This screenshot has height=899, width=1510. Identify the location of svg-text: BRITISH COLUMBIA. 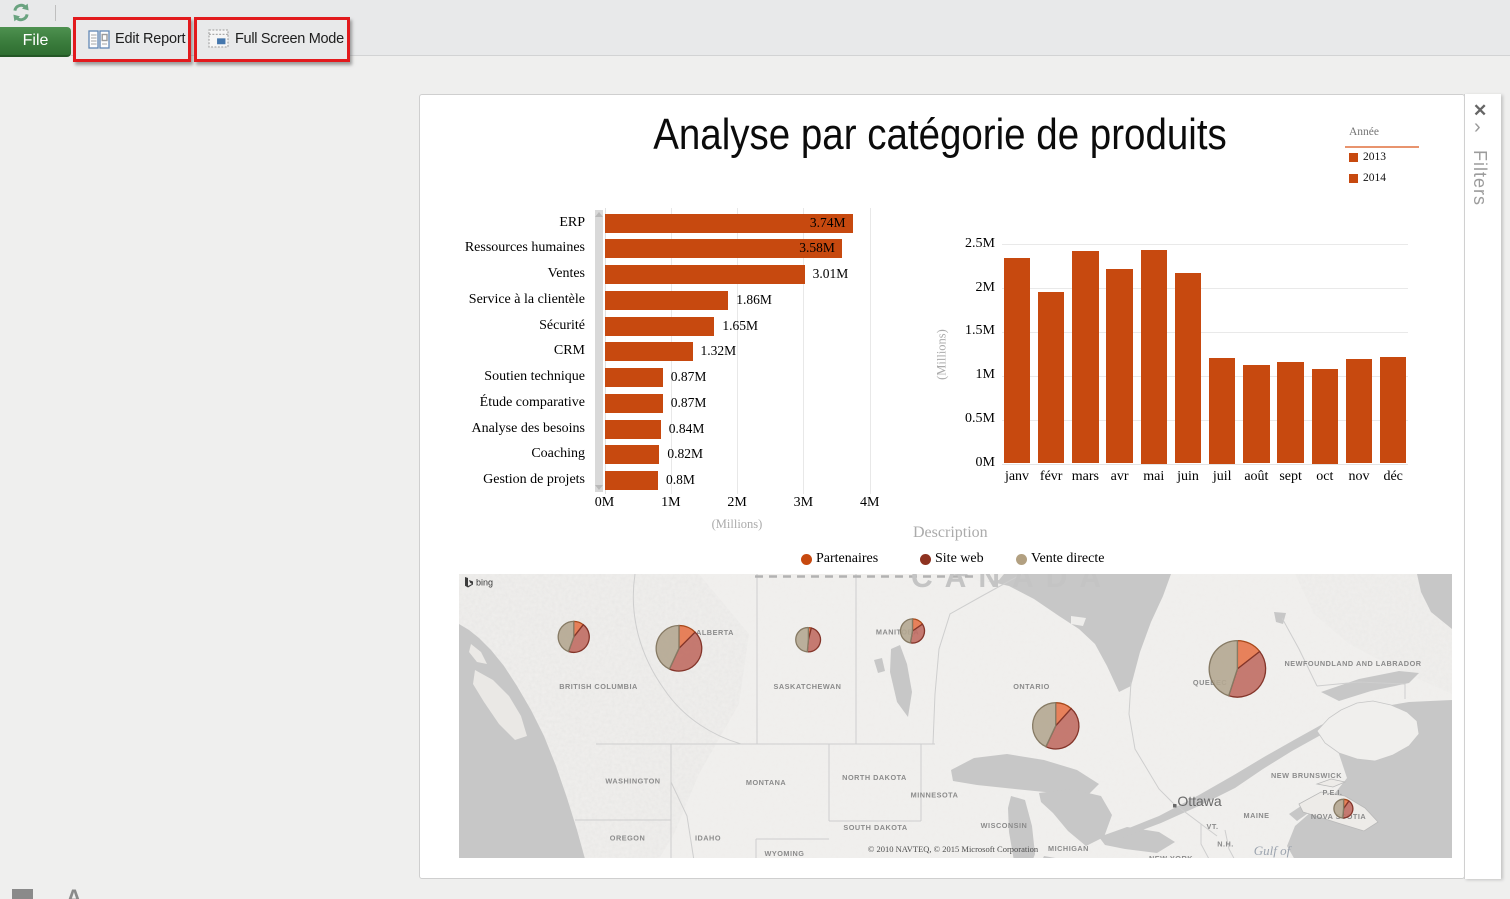
(598, 686).